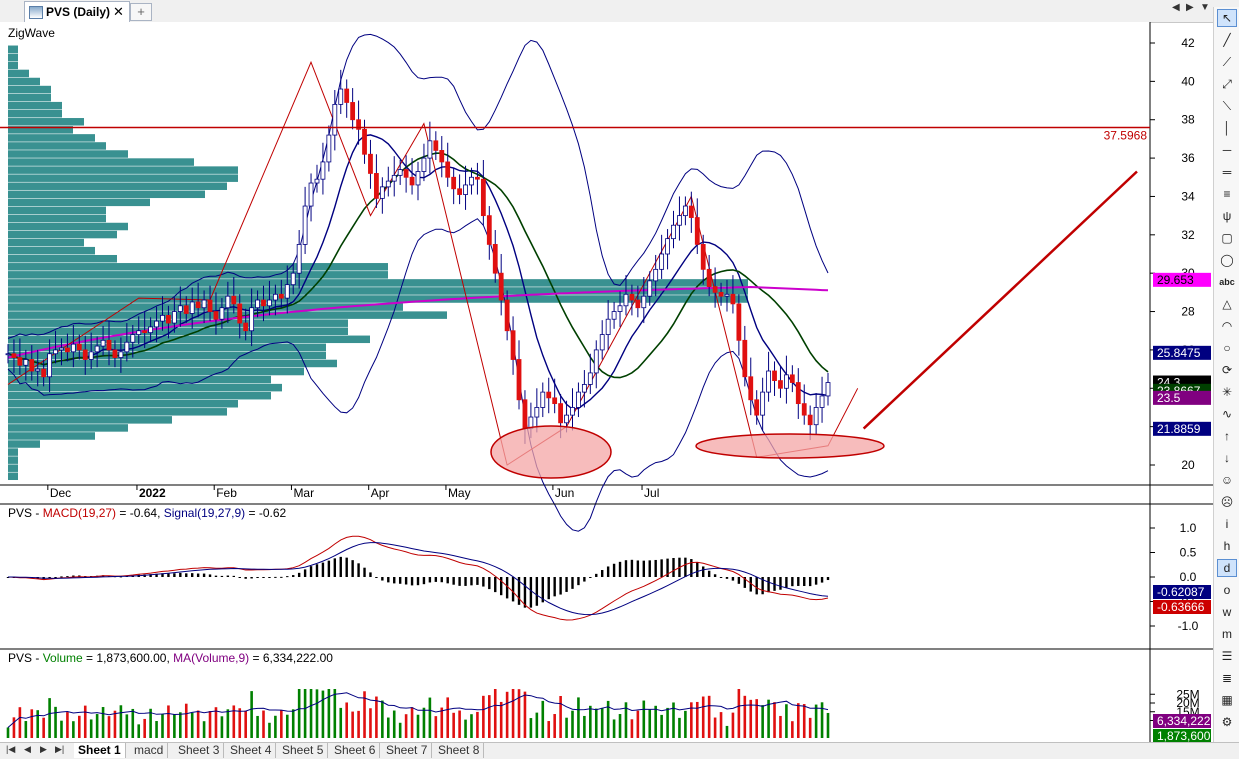 This screenshot has width=1239, height=759. Describe the element at coordinates (1188, 528) in the screenshot. I see `macd-tick-label: 1.0` at that location.